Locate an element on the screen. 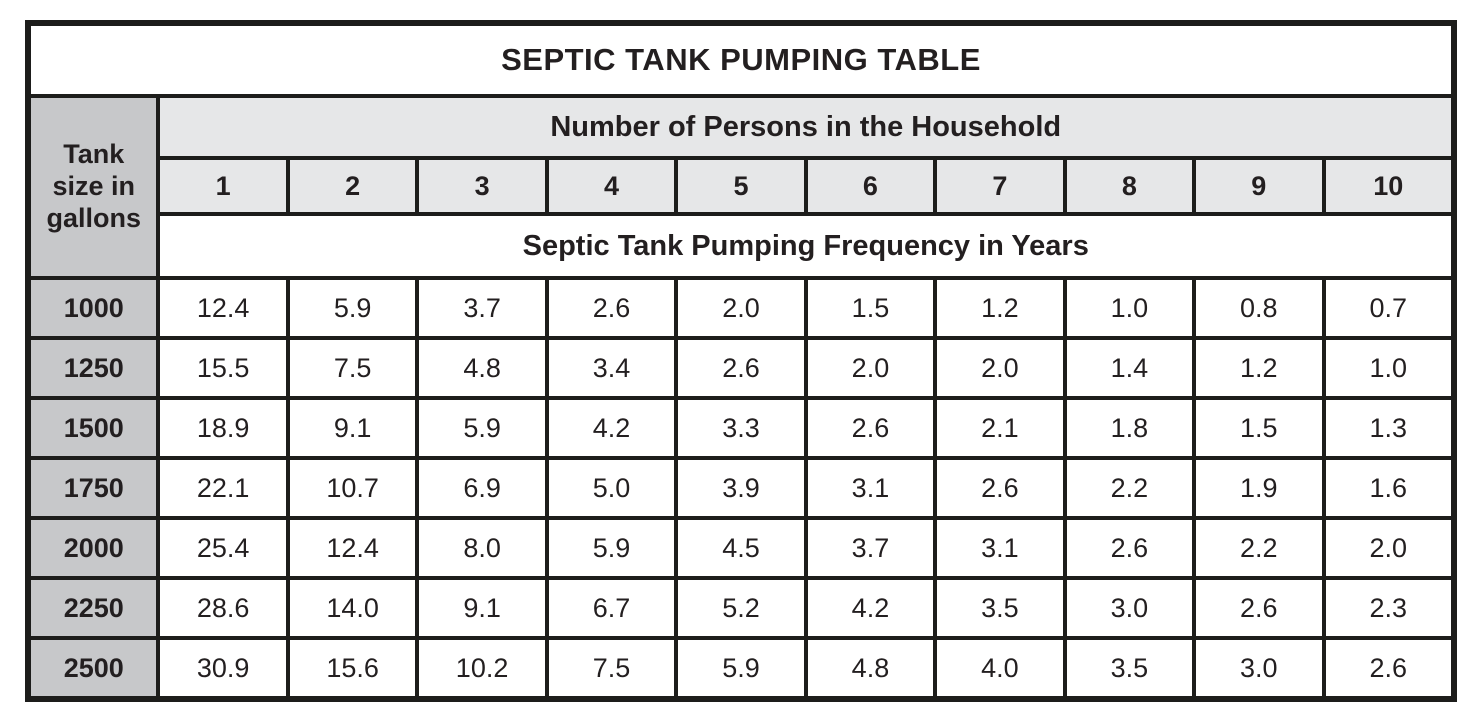  table-row: 2500 30.9 15.6 10.2 7.5 5.9 4.8 4.0 3.5 3.0 2.6 is located at coordinates (741, 668).